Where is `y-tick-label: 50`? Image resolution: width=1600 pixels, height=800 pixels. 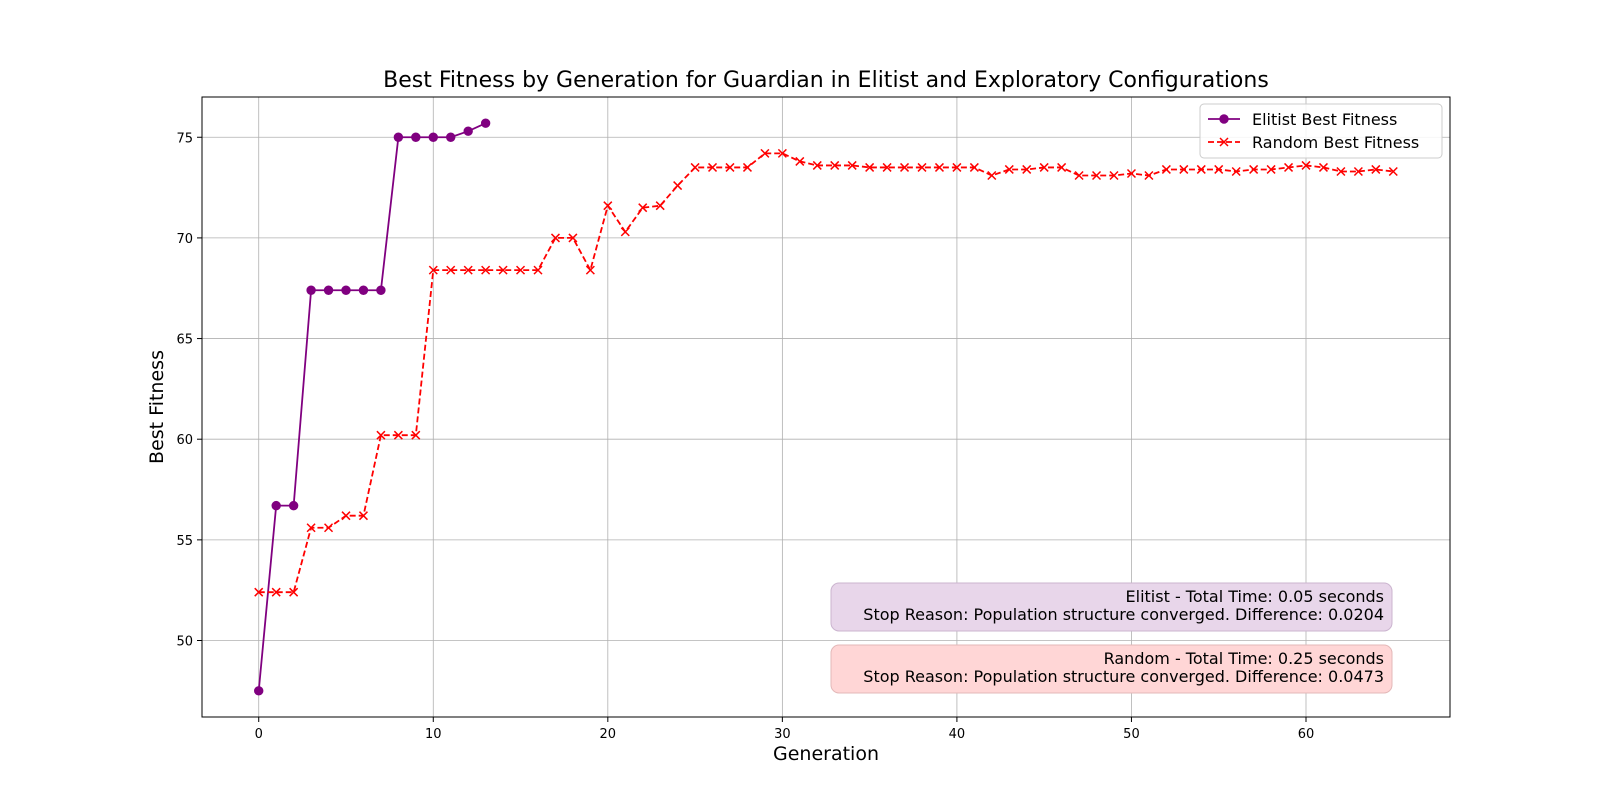 y-tick-label: 50 is located at coordinates (184, 642).